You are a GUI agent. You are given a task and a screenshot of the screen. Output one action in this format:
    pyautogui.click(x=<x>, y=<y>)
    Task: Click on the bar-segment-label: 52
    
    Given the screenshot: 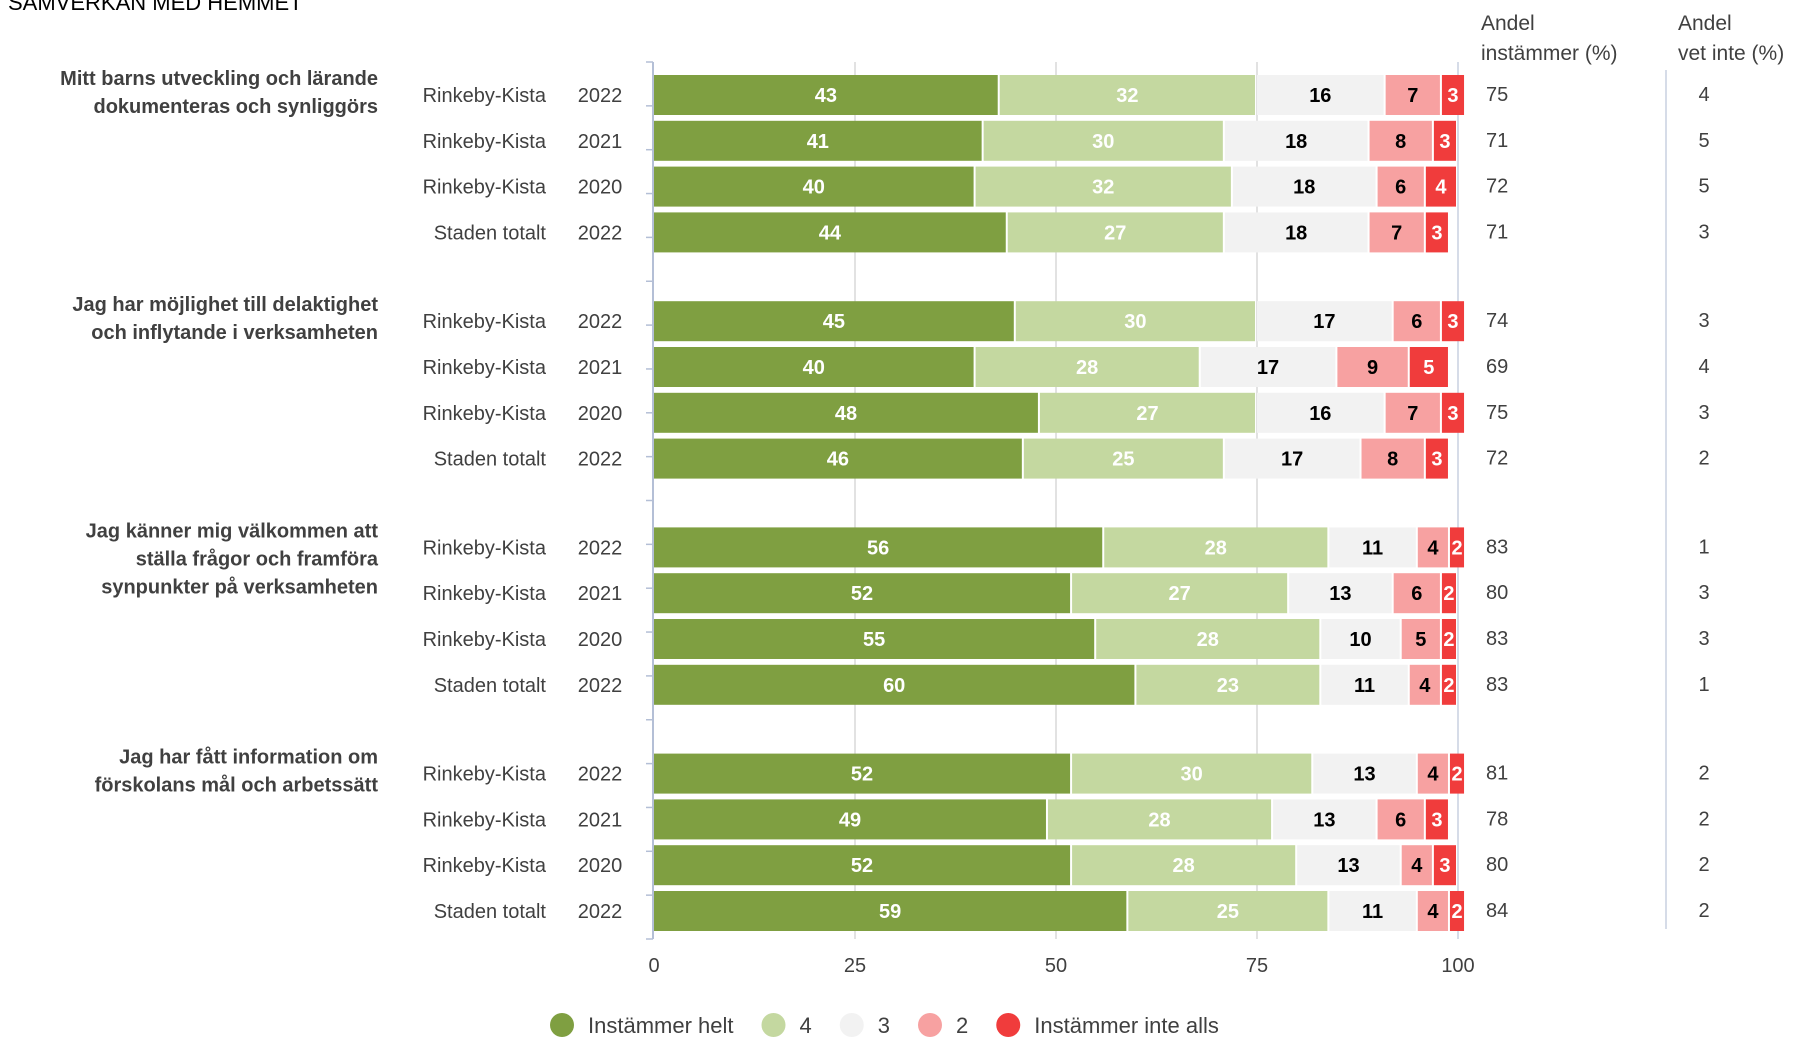 What is the action you would take?
    pyautogui.click(x=862, y=775)
    